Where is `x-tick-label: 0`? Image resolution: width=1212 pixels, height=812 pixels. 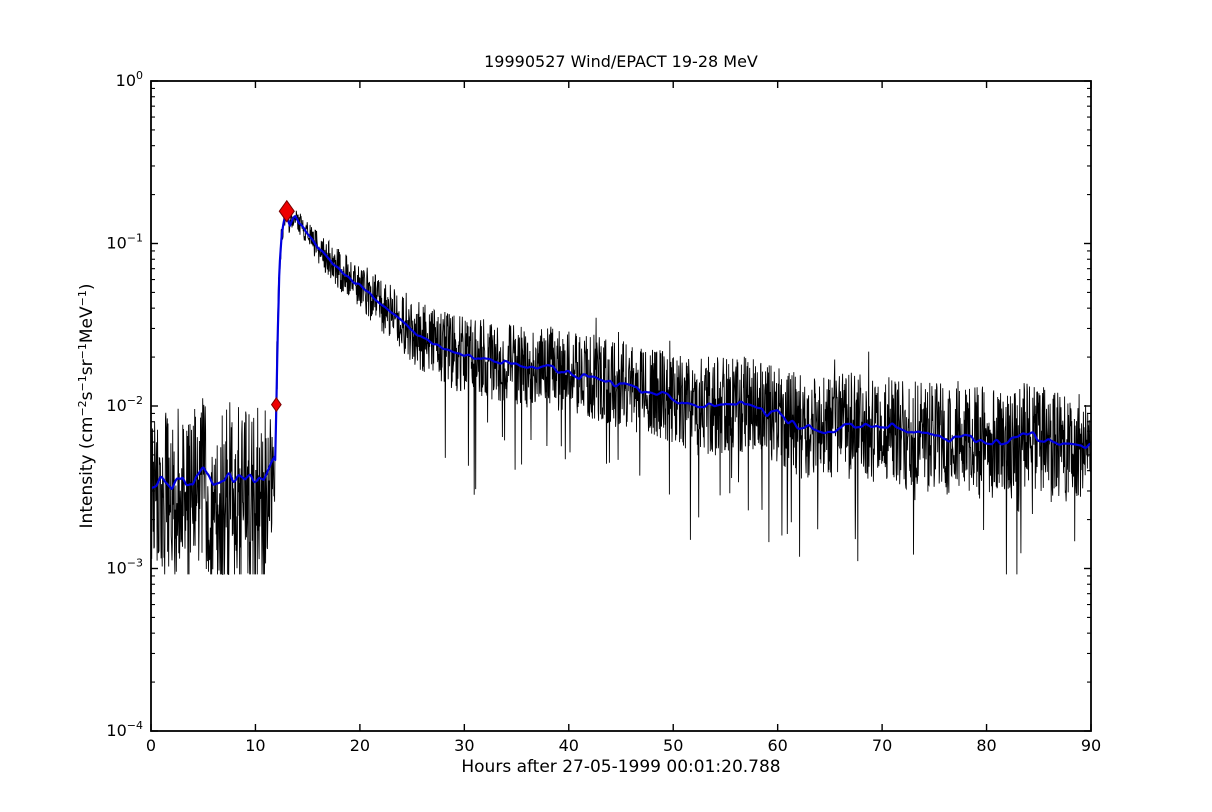
x-tick-label: 0 is located at coordinates (151, 745).